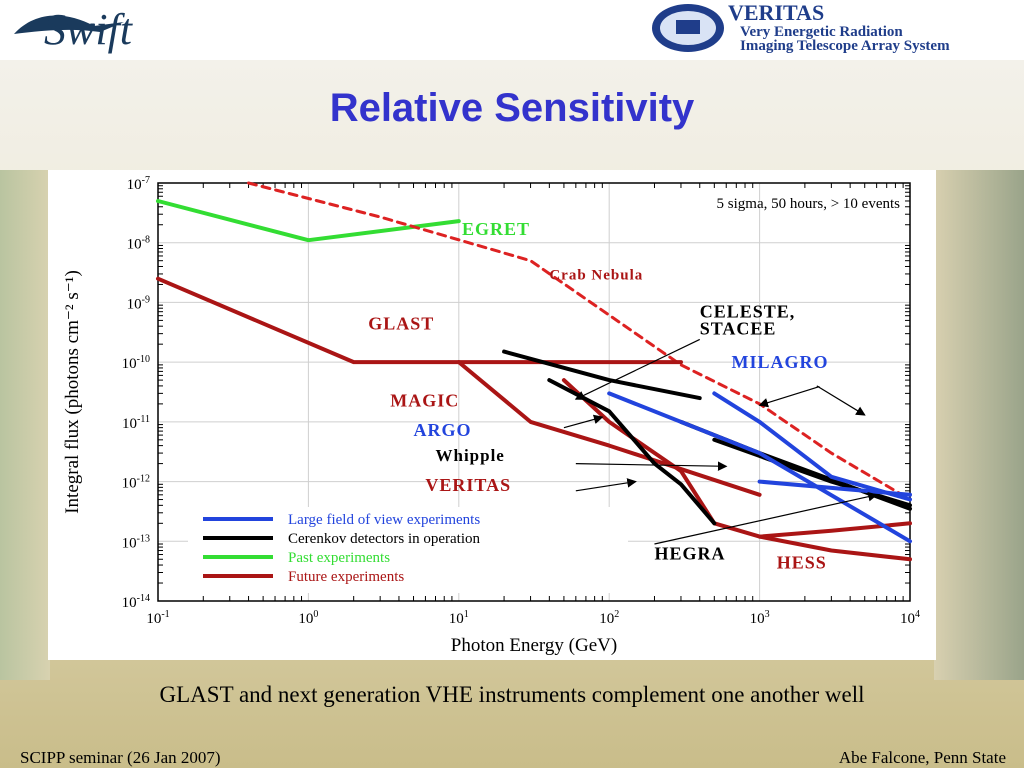  Describe the element at coordinates (910, 618) in the screenshot. I see `x-tick-label: 10⁴` at that location.